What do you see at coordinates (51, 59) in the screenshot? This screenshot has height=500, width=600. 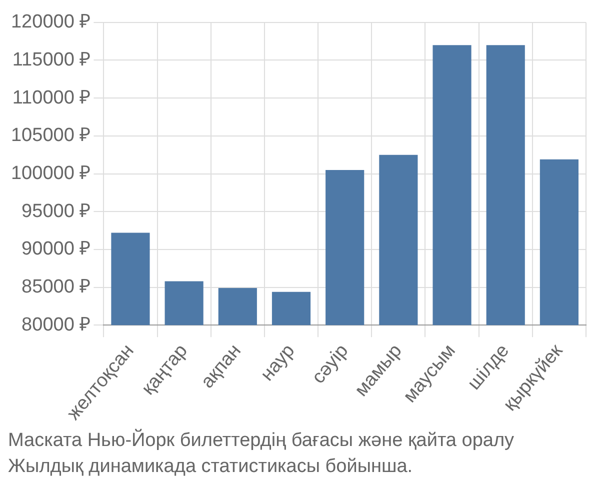 I see `y-tick-label: 115000 ₽` at bounding box center [51, 59].